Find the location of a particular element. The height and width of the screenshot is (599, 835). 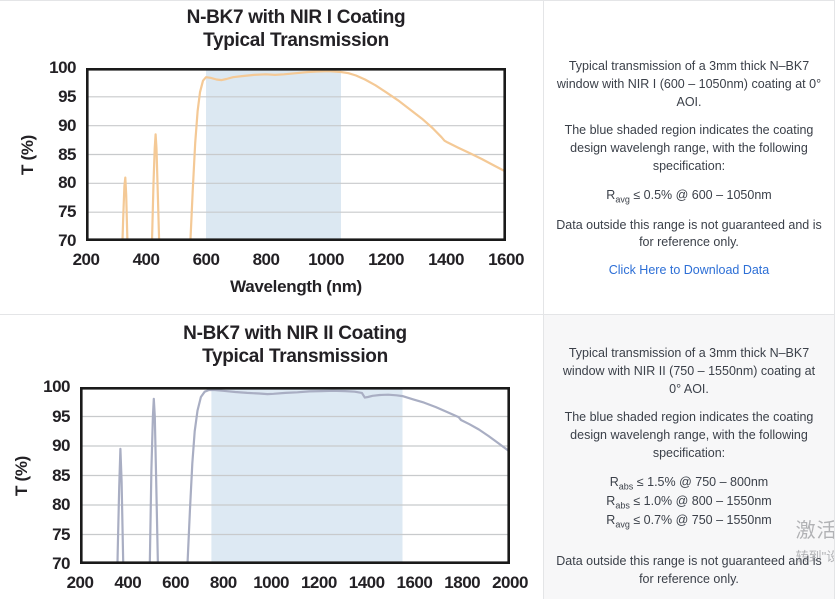

spec-line: Rabs ≤ 1.5% @ 750 – 800nm is located at coordinates (689, 483).